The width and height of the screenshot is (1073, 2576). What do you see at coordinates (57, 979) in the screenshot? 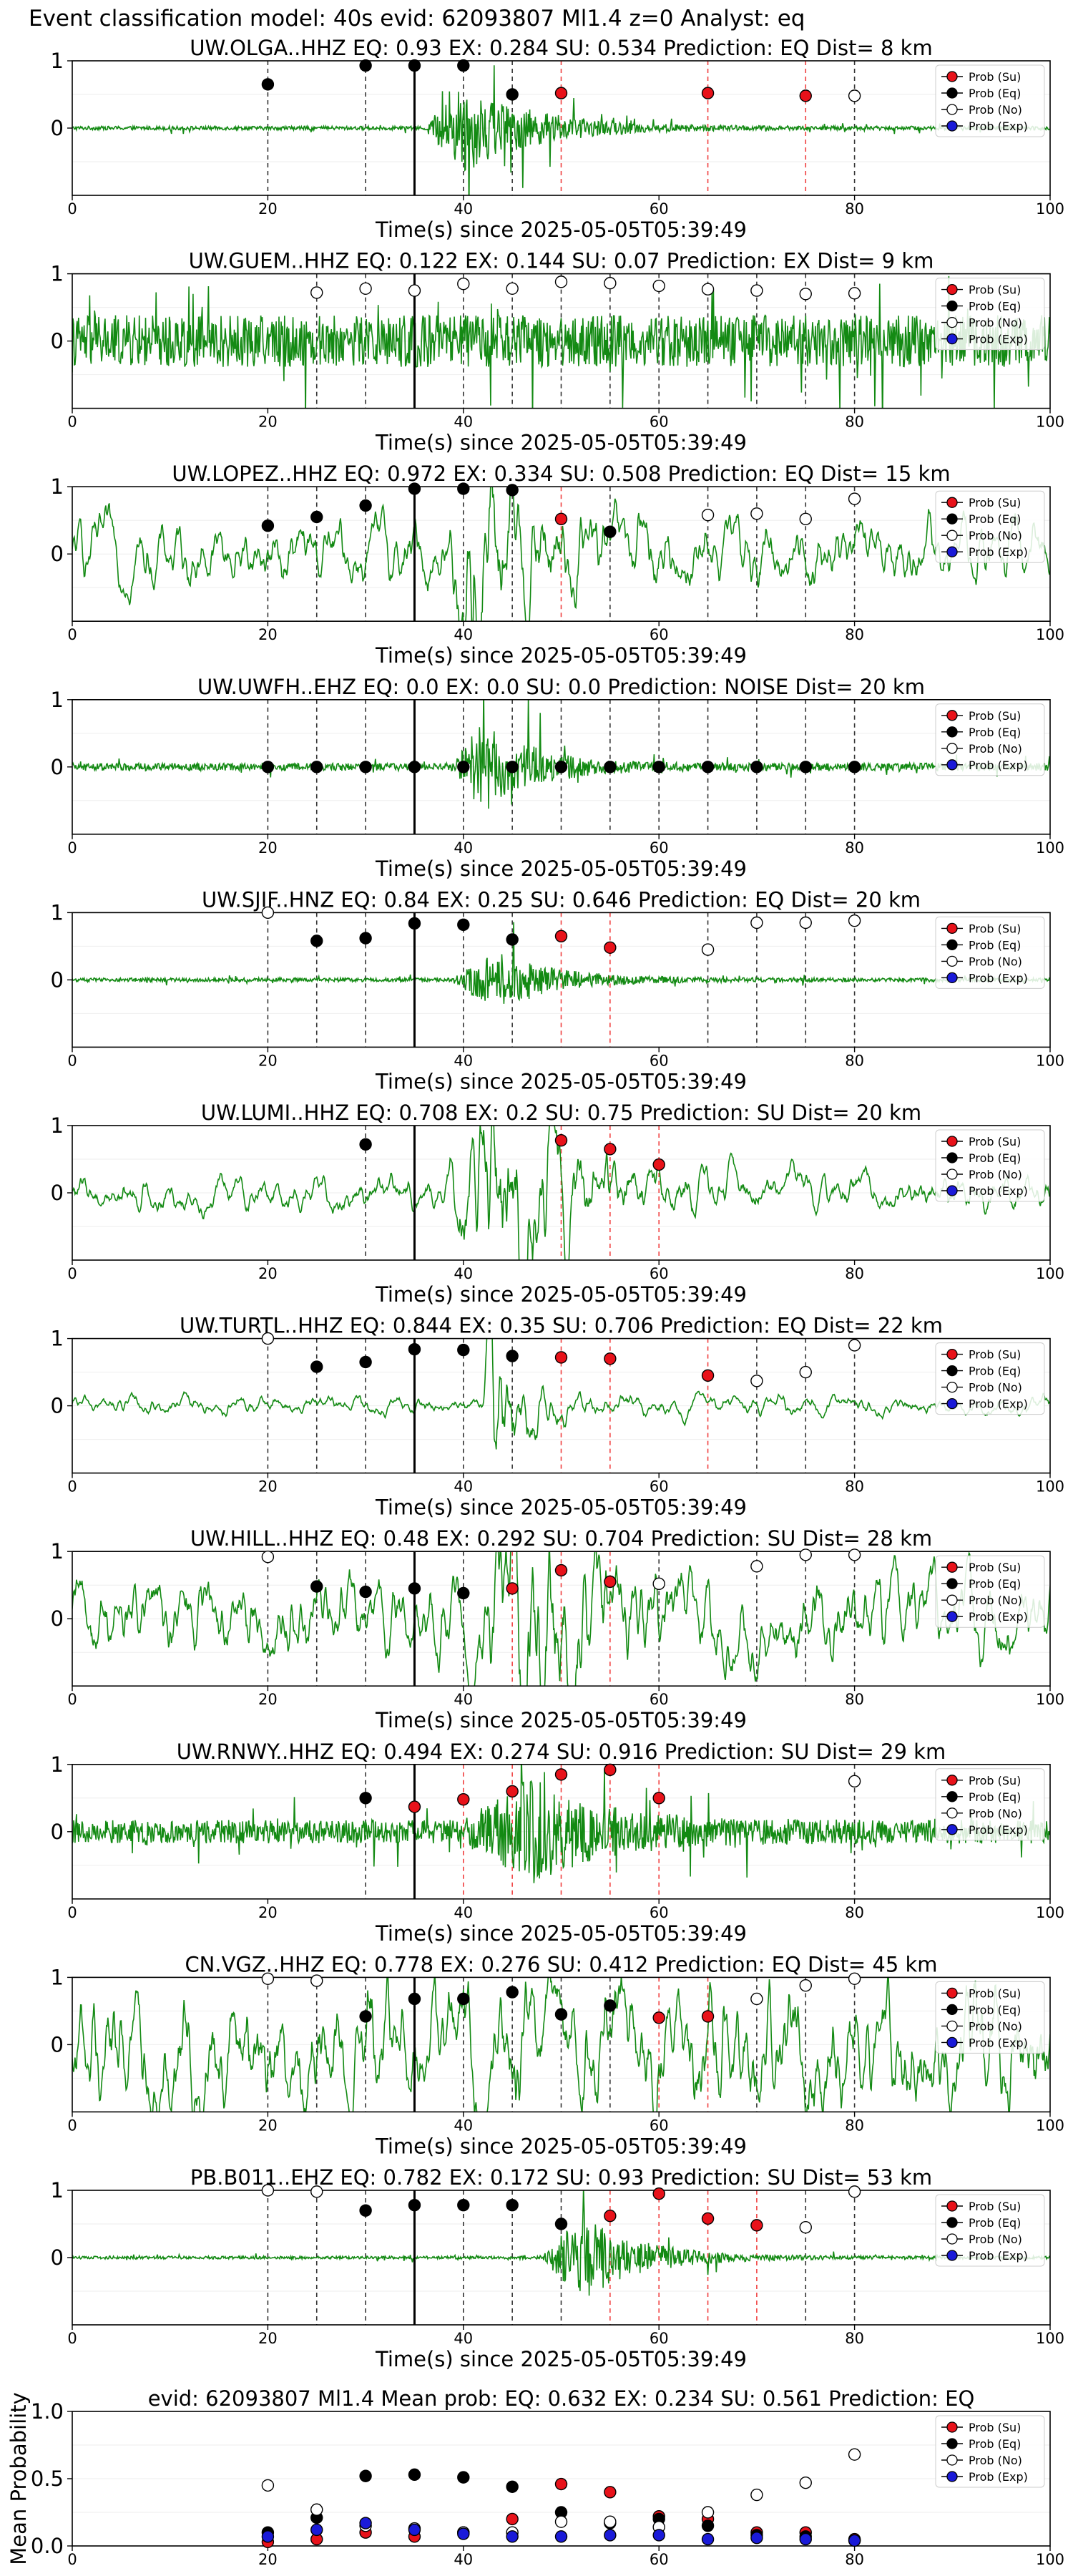
I see `y-tick-label: 0` at bounding box center [57, 979].